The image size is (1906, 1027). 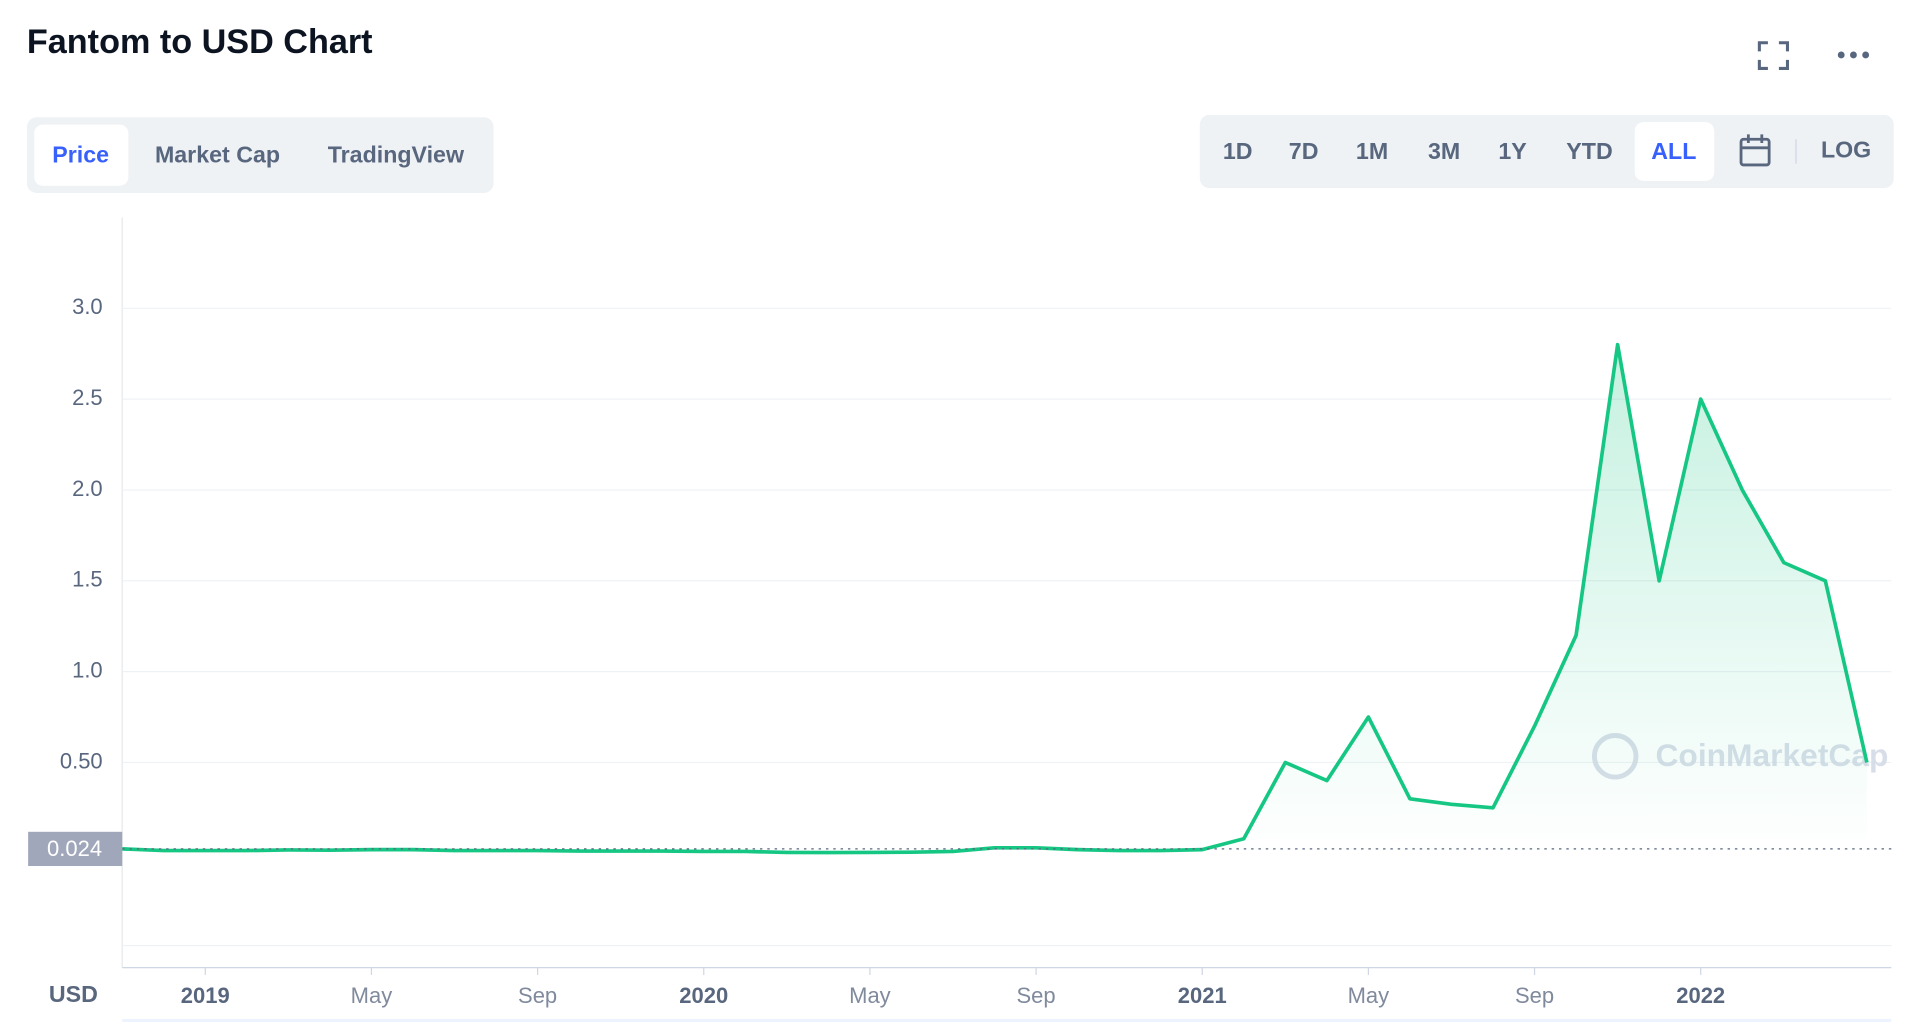 What do you see at coordinates (200, 42) in the screenshot?
I see `title: Fantom to USD Chart` at bounding box center [200, 42].